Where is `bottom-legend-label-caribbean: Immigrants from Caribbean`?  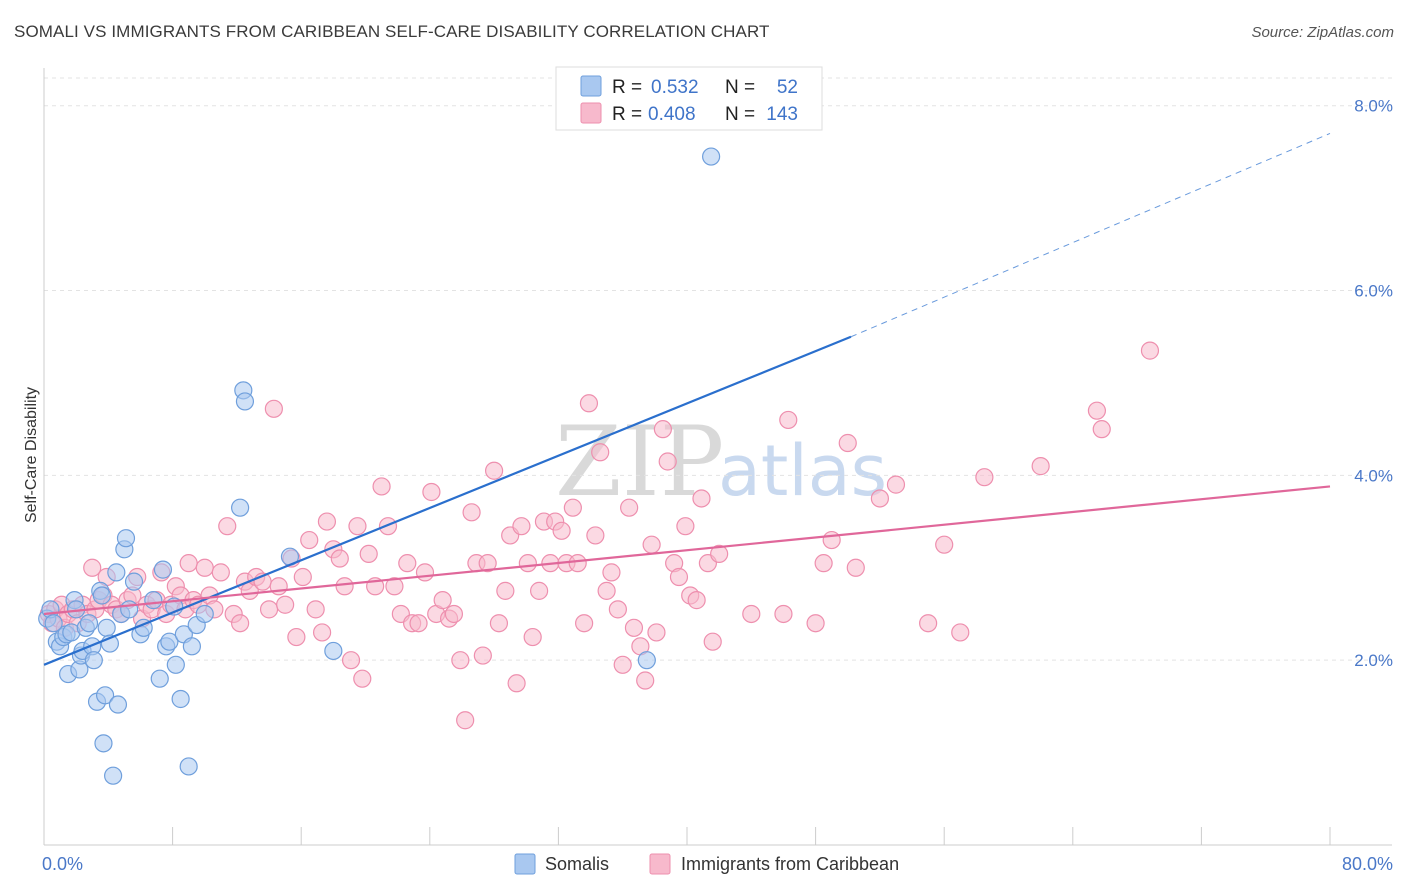 bottom-legend-label-caribbean: Immigrants from Caribbean is located at coordinates (790, 864).